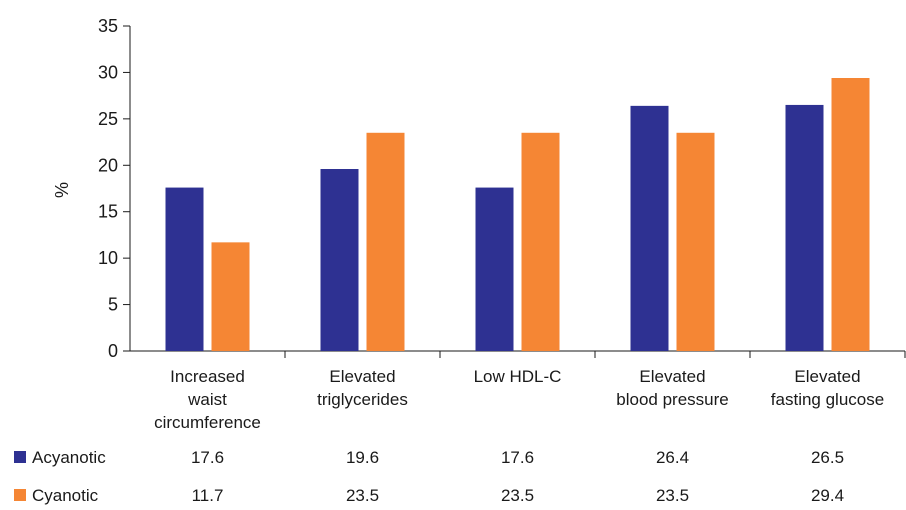 The height and width of the screenshot is (510, 906). What do you see at coordinates (362, 399) in the screenshot?
I see `x-category-label-line: triglycerides` at bounding box center [362, 399].